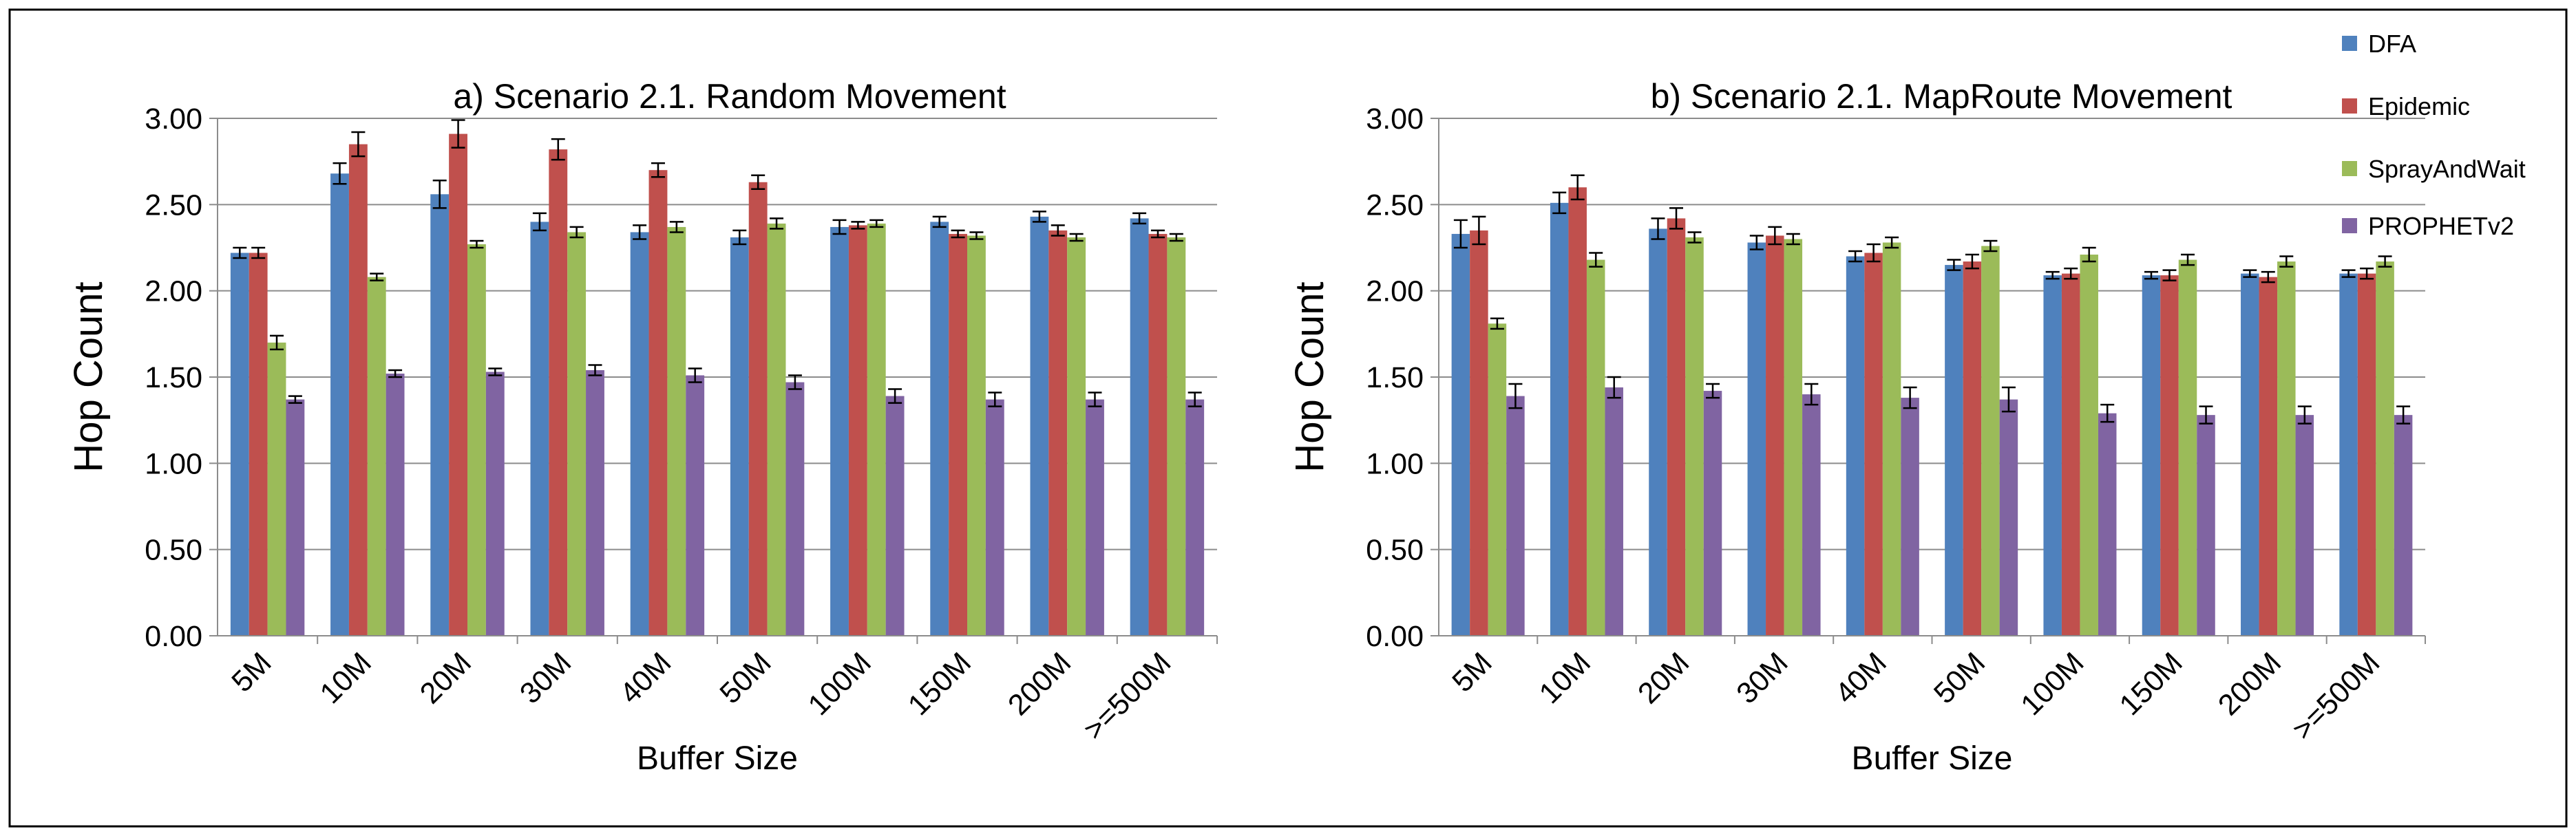 The image size is (2576, 836). Describe the element at coordinates (1757, 439) in the screenshot. I see `bar-dfa-30m` at that location.